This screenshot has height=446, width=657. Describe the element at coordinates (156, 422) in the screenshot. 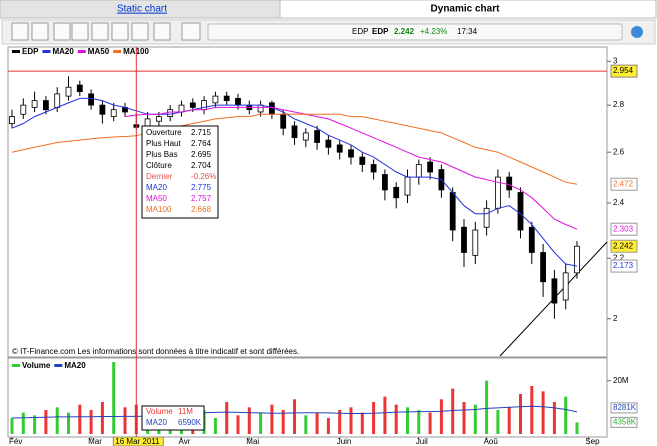

I see `volume-info-label: MA20` at that location.